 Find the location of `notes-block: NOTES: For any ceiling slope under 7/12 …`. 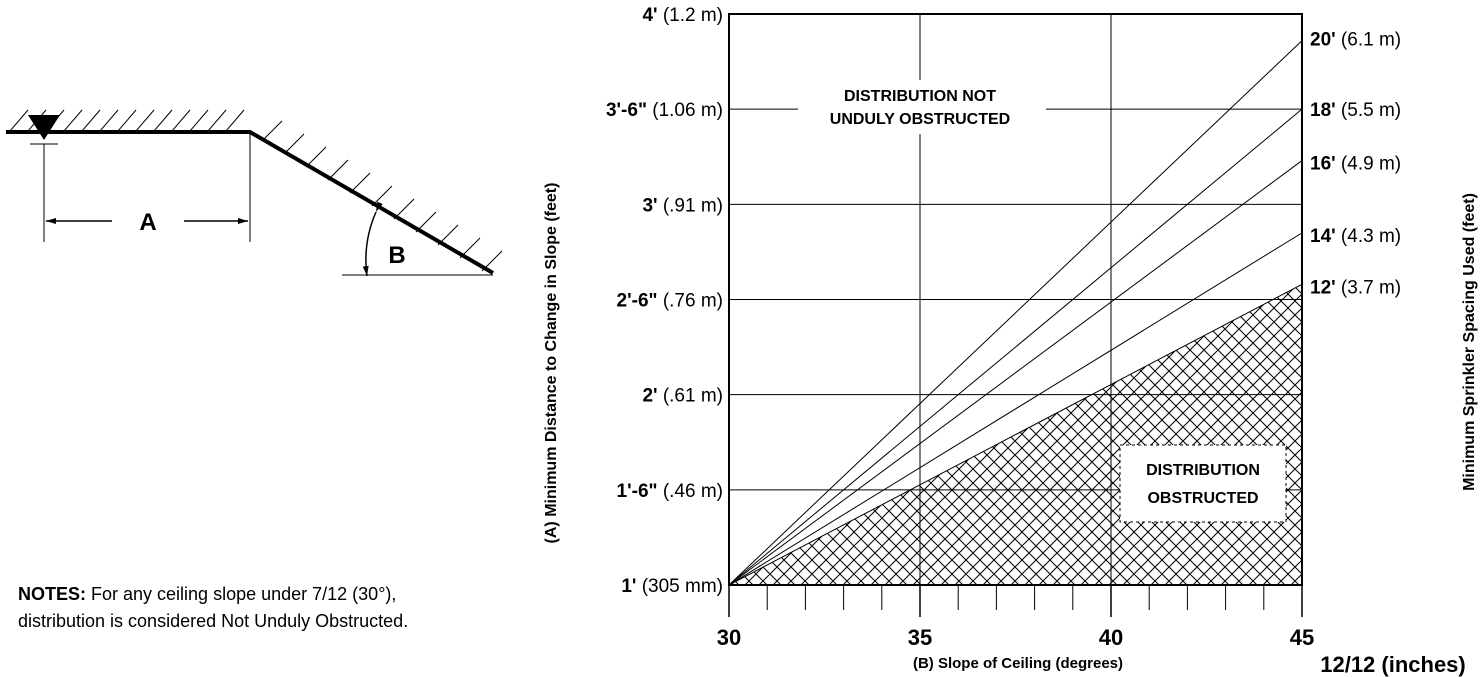

notes-block: NOTES: For any ceiling slope under 7/12 … is located at coordinates (278, 608).